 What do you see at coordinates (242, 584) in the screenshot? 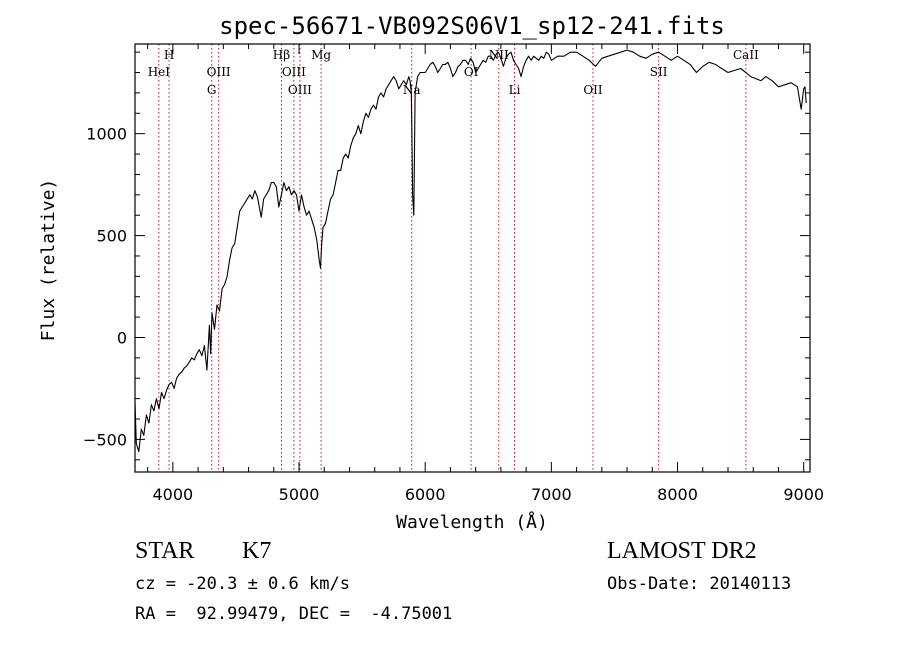
I see `redshift-text: cz = -20.3 ± 0.6 km/s` at bounding box center [242, 584].